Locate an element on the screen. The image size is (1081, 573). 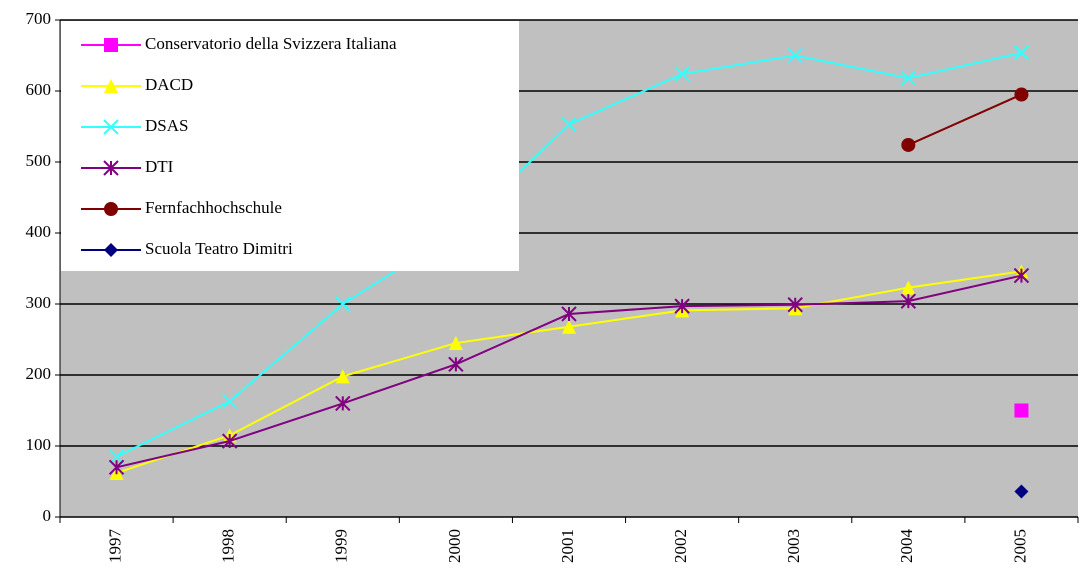
x-tick-label: 2002 is located at coordinates (680, 546).